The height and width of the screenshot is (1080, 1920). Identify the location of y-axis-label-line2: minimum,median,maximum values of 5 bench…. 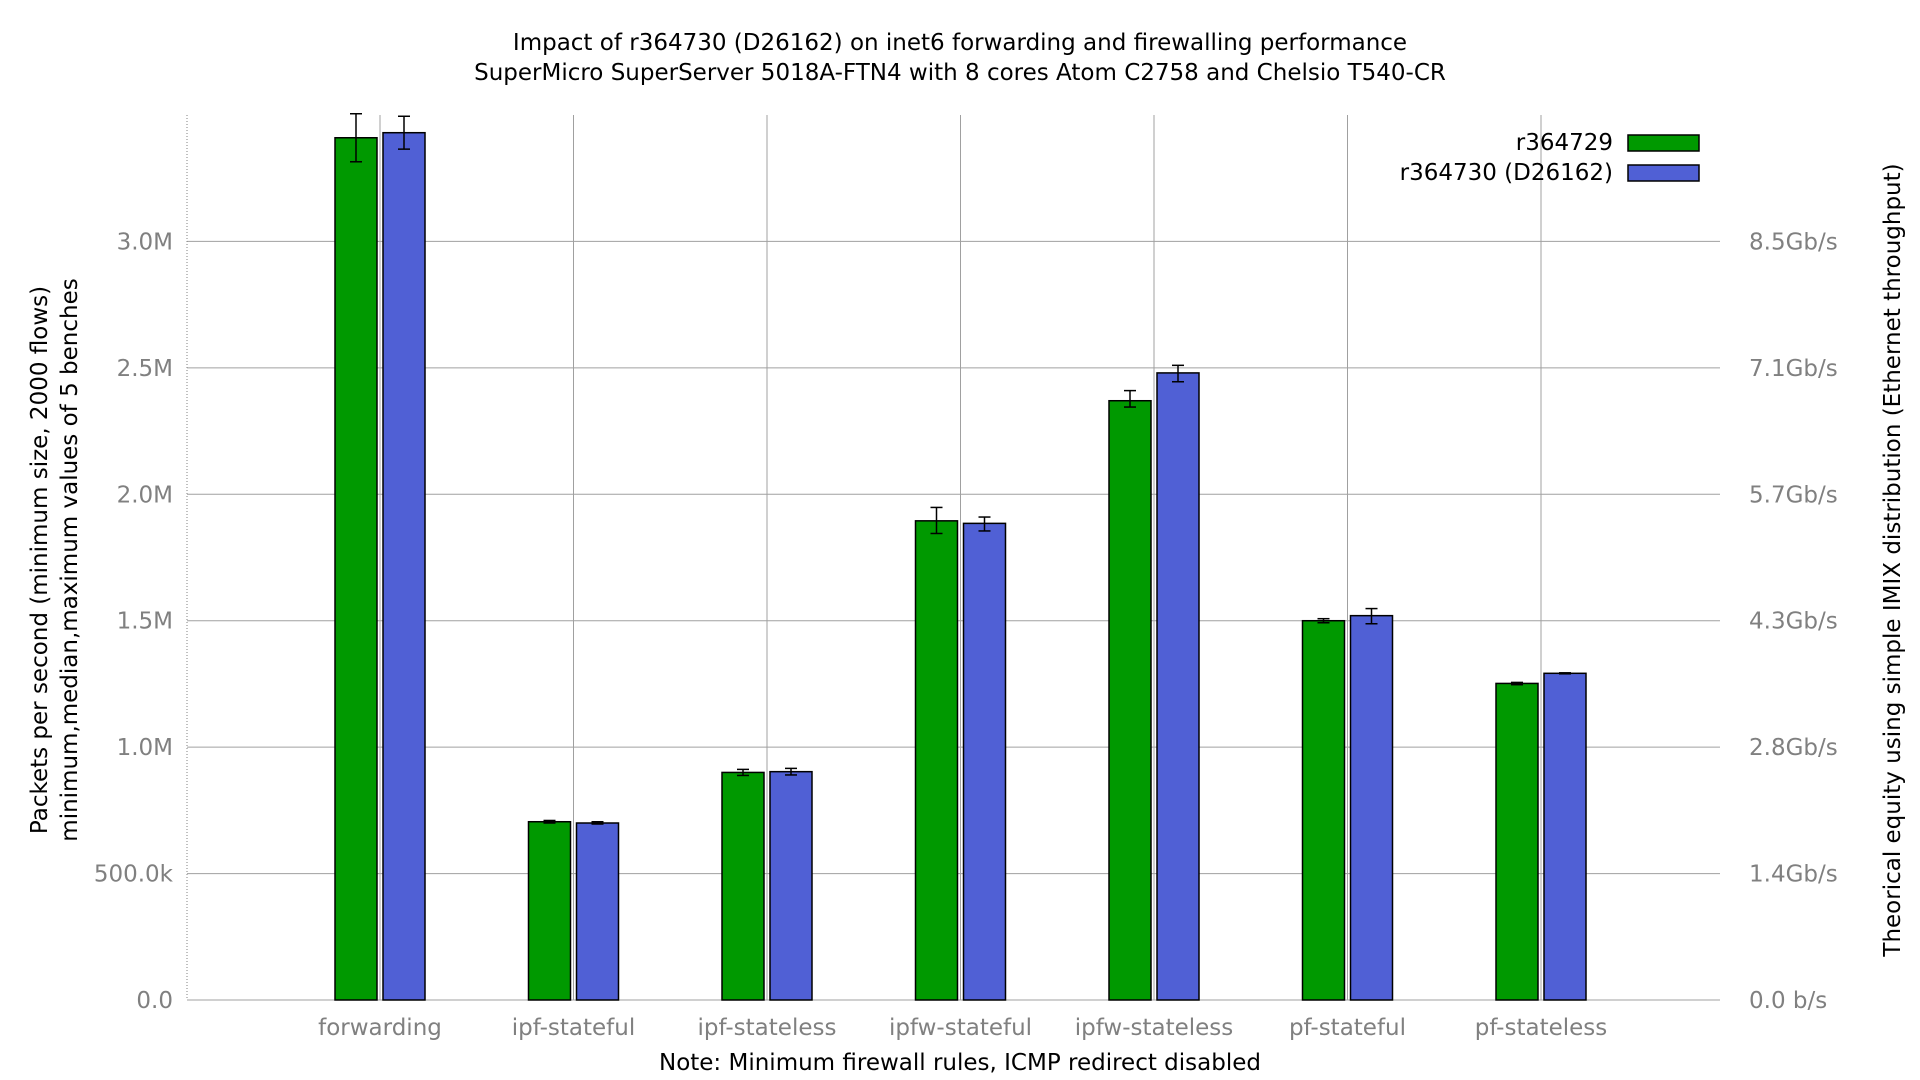
(70, 559).